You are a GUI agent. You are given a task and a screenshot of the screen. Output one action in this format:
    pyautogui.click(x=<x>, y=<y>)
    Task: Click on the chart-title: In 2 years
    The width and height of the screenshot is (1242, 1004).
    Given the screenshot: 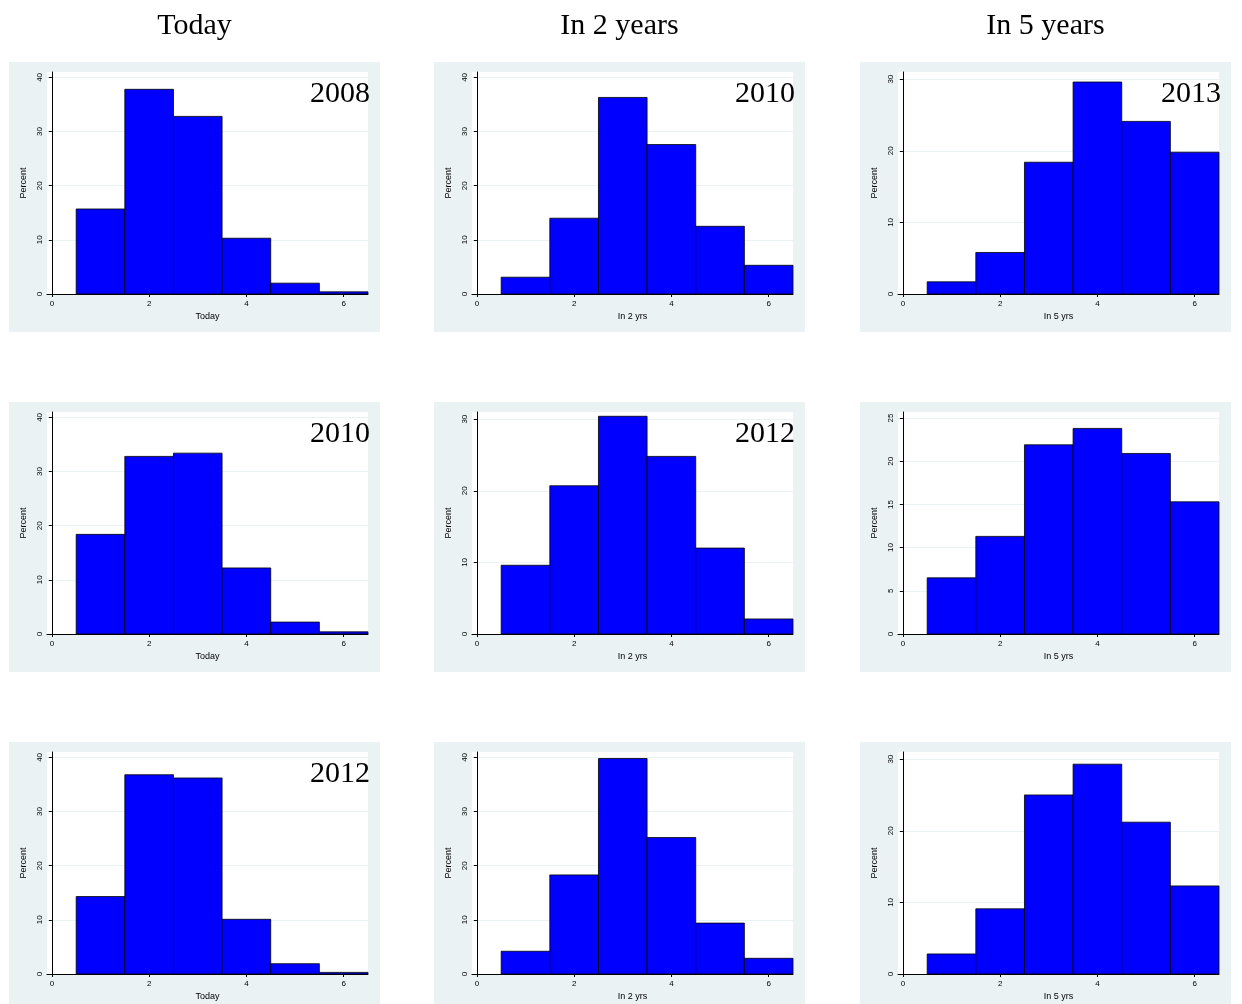 What is the action you would take?
    pyautogui.click(x=619, y=24)
    